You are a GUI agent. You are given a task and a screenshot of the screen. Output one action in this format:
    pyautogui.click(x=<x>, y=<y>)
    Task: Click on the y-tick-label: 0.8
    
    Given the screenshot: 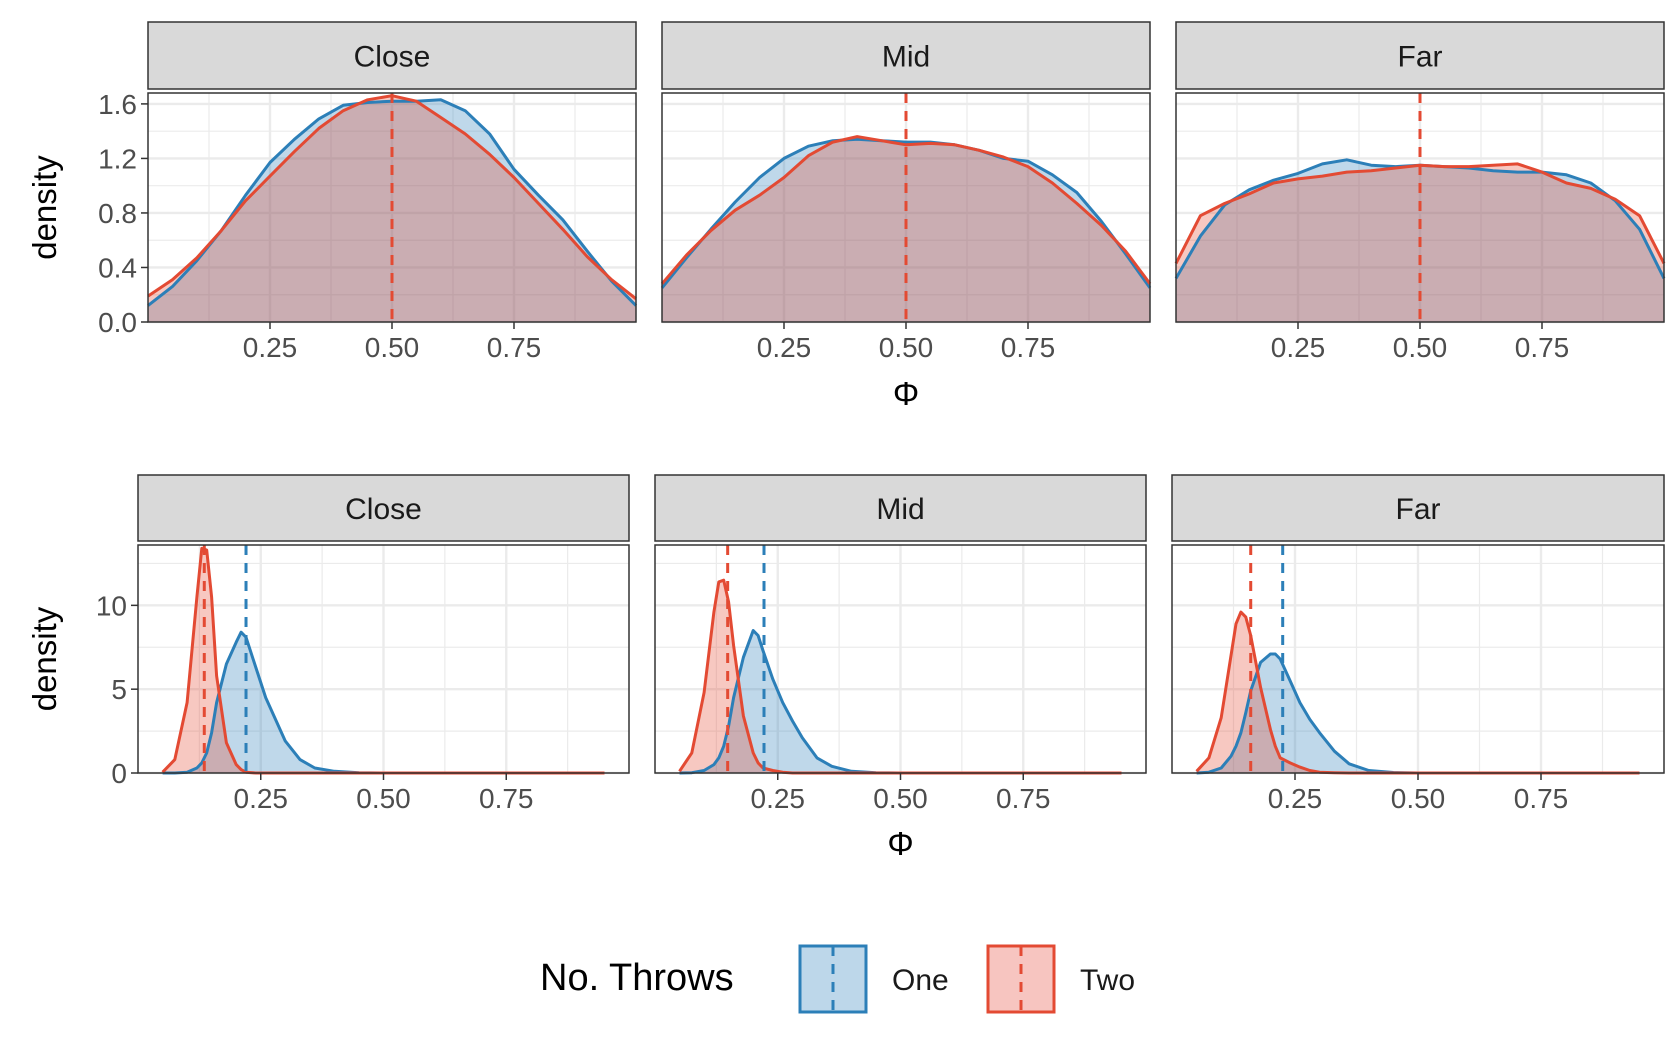 What is the action you would take?
    pyautogui.click(x=117, y=213)
    